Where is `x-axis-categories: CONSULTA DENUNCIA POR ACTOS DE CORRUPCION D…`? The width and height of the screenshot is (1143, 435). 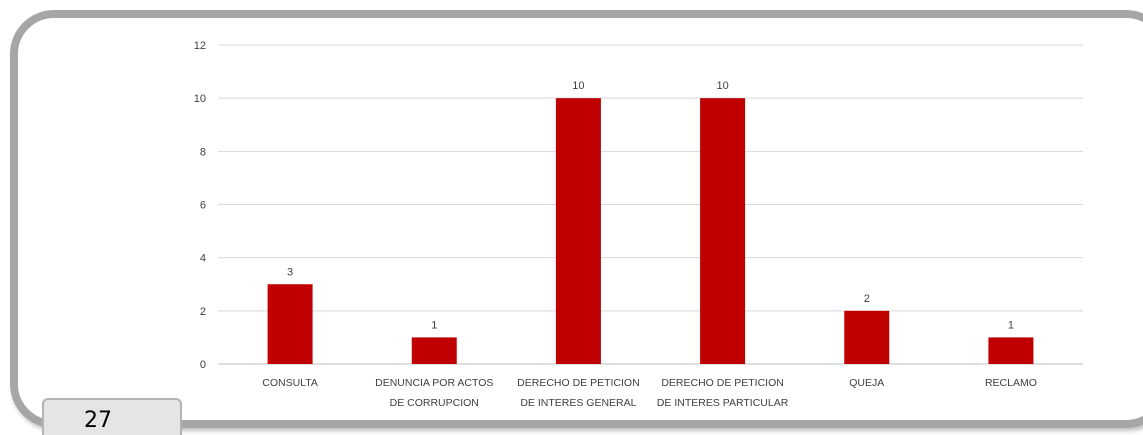 x-axis-categories: CONSULTA DENUNCIA POR ACTOS DE CORRUPCION D… is located at coordinates (649, 393).